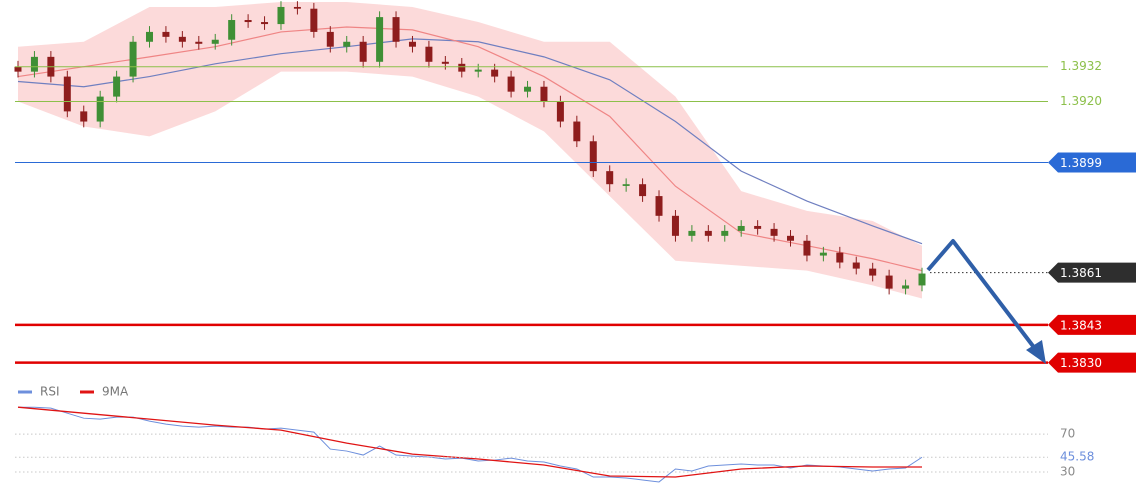  Describe the element at coordinates (1077, 457) in the screenshot. I see `rsi-current-label: 45.58` at that location.